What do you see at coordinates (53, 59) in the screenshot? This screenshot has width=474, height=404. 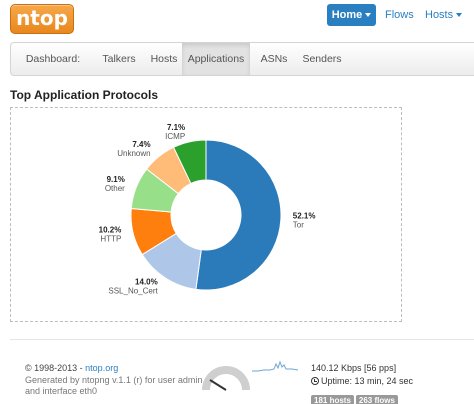 I see `tab-dashboard: Dashboard:` at bounding box center [53, 59].